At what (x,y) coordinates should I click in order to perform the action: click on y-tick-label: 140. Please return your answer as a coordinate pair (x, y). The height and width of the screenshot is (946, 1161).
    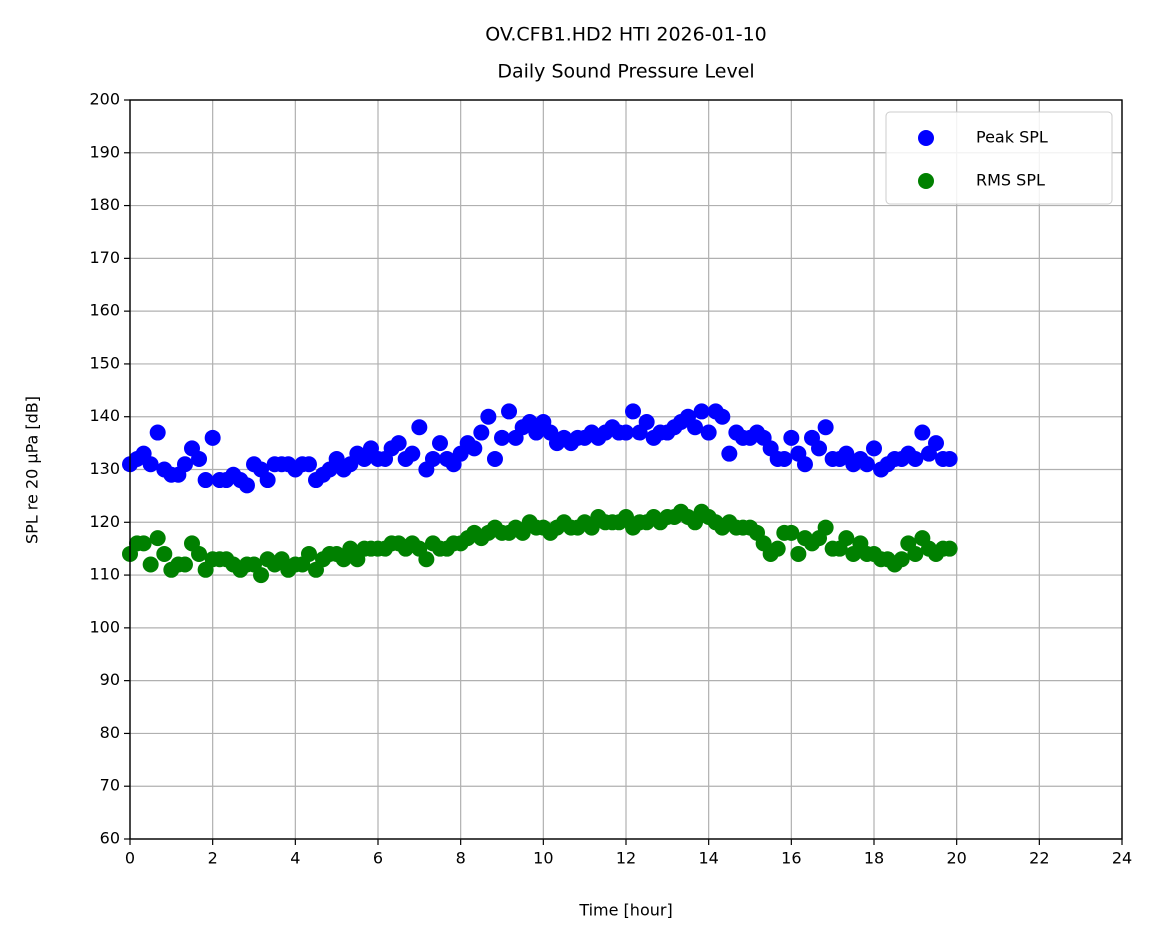
    Looking at the image, I should click on (104, 415).